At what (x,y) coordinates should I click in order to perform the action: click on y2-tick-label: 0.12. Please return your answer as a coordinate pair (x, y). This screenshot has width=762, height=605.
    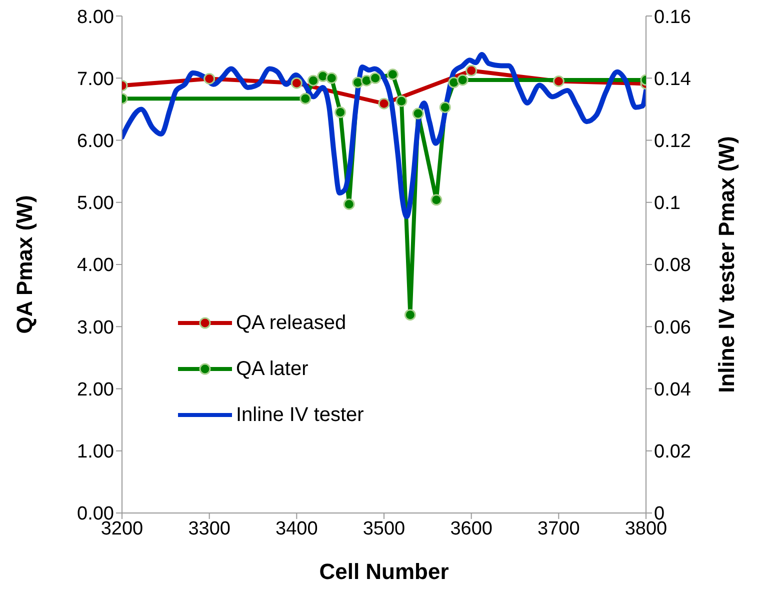
    Looking at the image, I should click on (672, 141).